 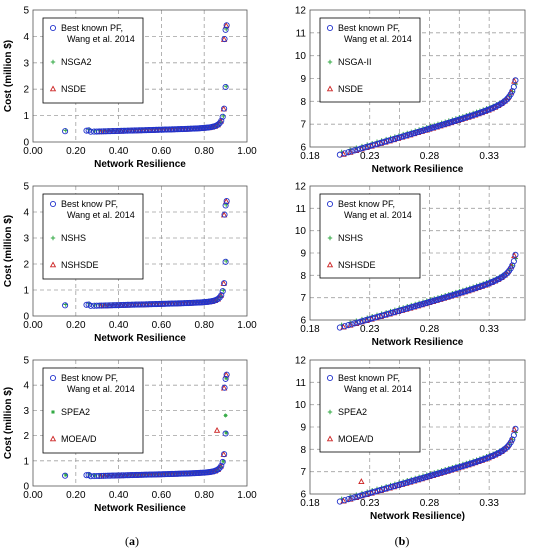 What do you see at coordinates (73, 238) in the screenshot?
I see `legend-label: NSHS` at bounding box center [73, 238].